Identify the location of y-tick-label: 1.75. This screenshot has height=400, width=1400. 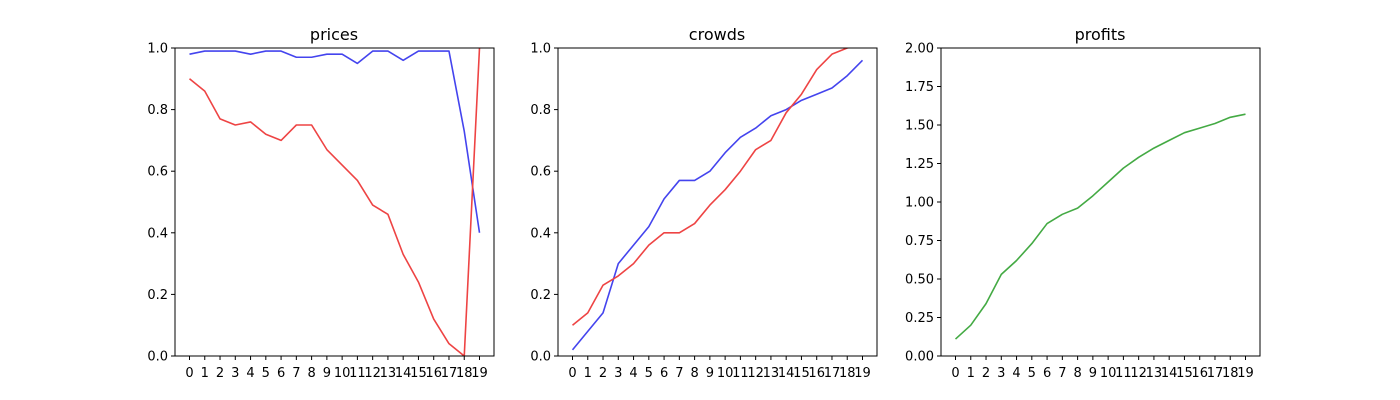
(919, 87).